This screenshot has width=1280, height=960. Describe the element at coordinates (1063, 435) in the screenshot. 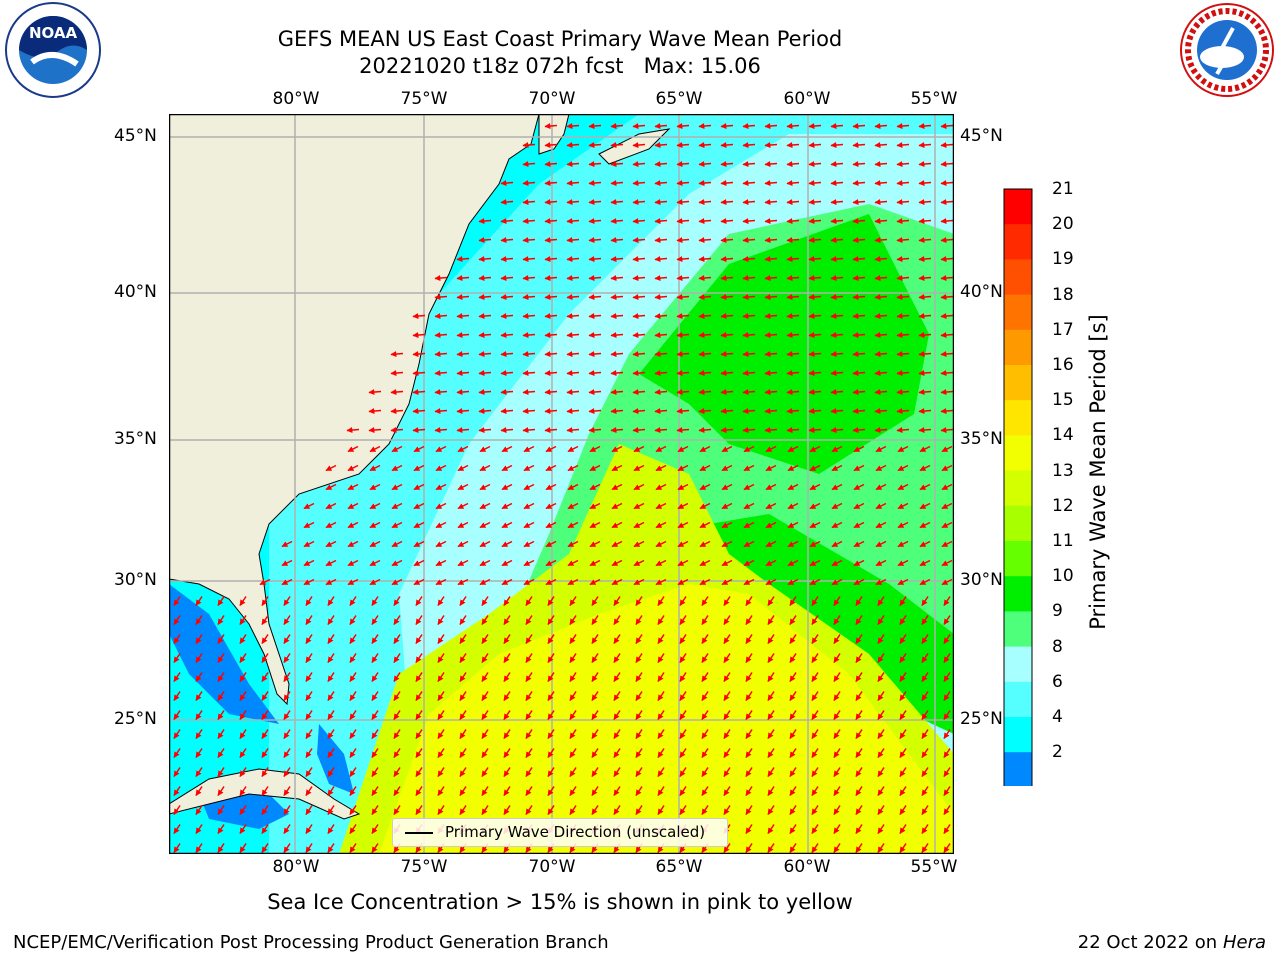

I see `colorbar-tick-label: 14` at that location.